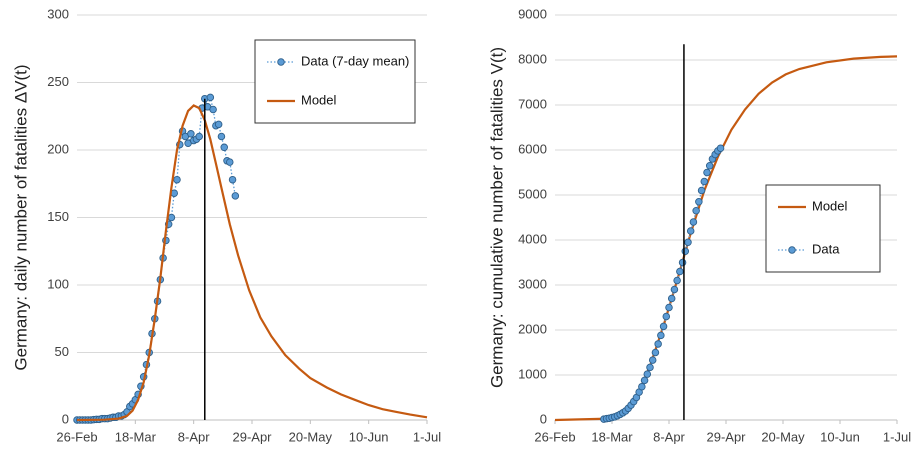 The height and width of the screenshot is (450, 921). What do you see at coordinates (532, 373) in the screenshot?
I see `y-tick-label: 1000` at bounding box center [532, 373].